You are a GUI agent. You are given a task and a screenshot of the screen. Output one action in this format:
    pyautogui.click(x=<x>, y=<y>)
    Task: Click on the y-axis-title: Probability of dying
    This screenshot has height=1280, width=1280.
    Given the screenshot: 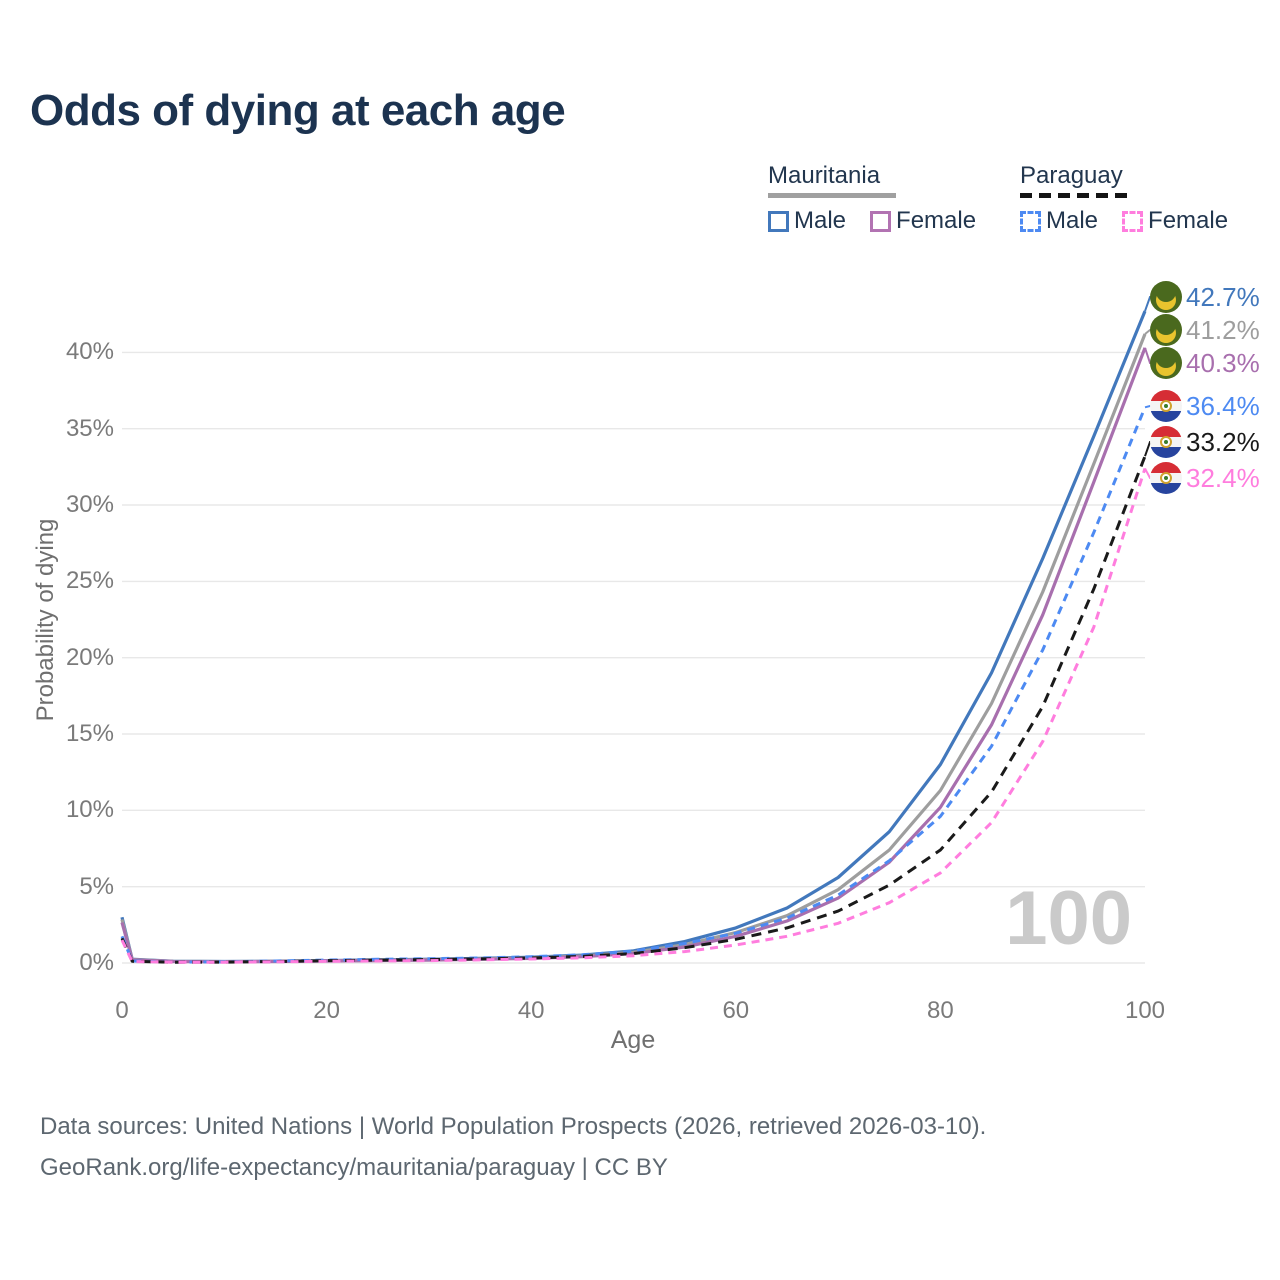 What is the action you would take?
    pyautogui.click(x=45, y=620)
    